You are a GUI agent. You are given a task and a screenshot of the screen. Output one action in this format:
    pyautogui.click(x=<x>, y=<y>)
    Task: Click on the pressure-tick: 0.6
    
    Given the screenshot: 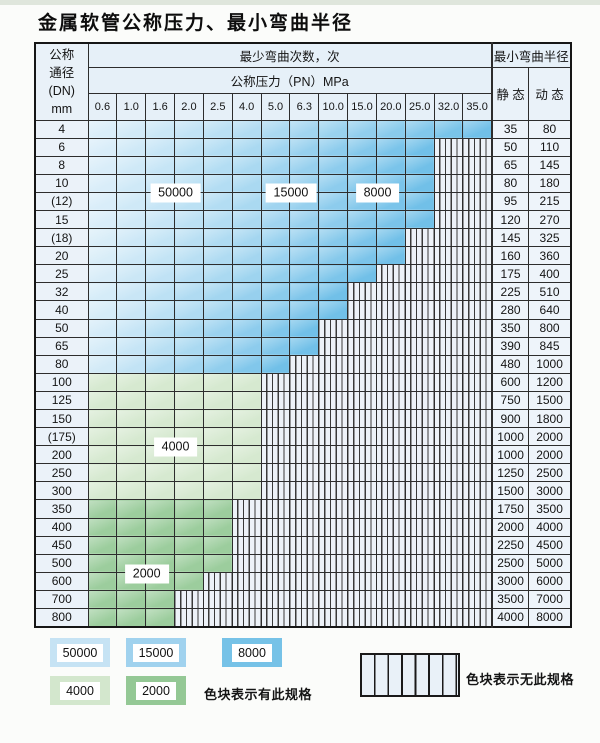 What is the action you would take?
    pyautogui.click(x=102, y=106)
    